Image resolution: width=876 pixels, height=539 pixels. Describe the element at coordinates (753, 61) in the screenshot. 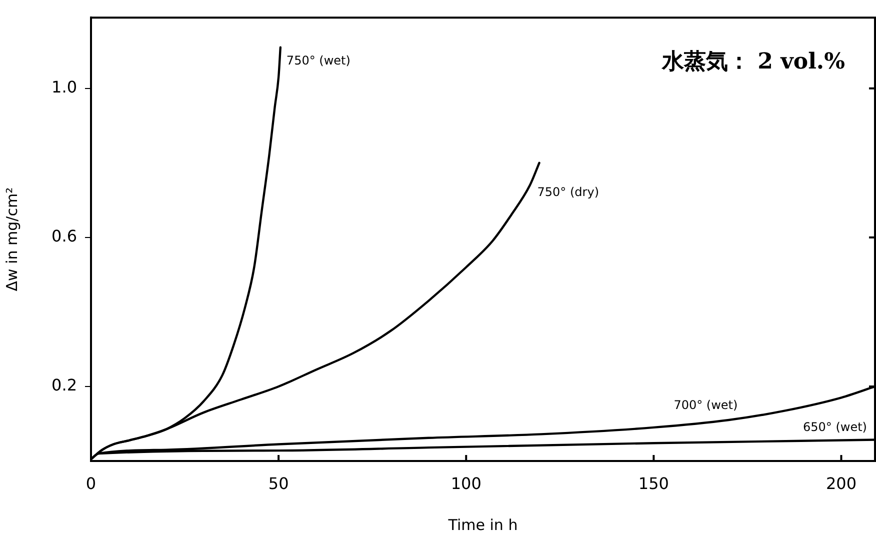

I see `annotation: 水蒸気： 2 vol.%` at that location.